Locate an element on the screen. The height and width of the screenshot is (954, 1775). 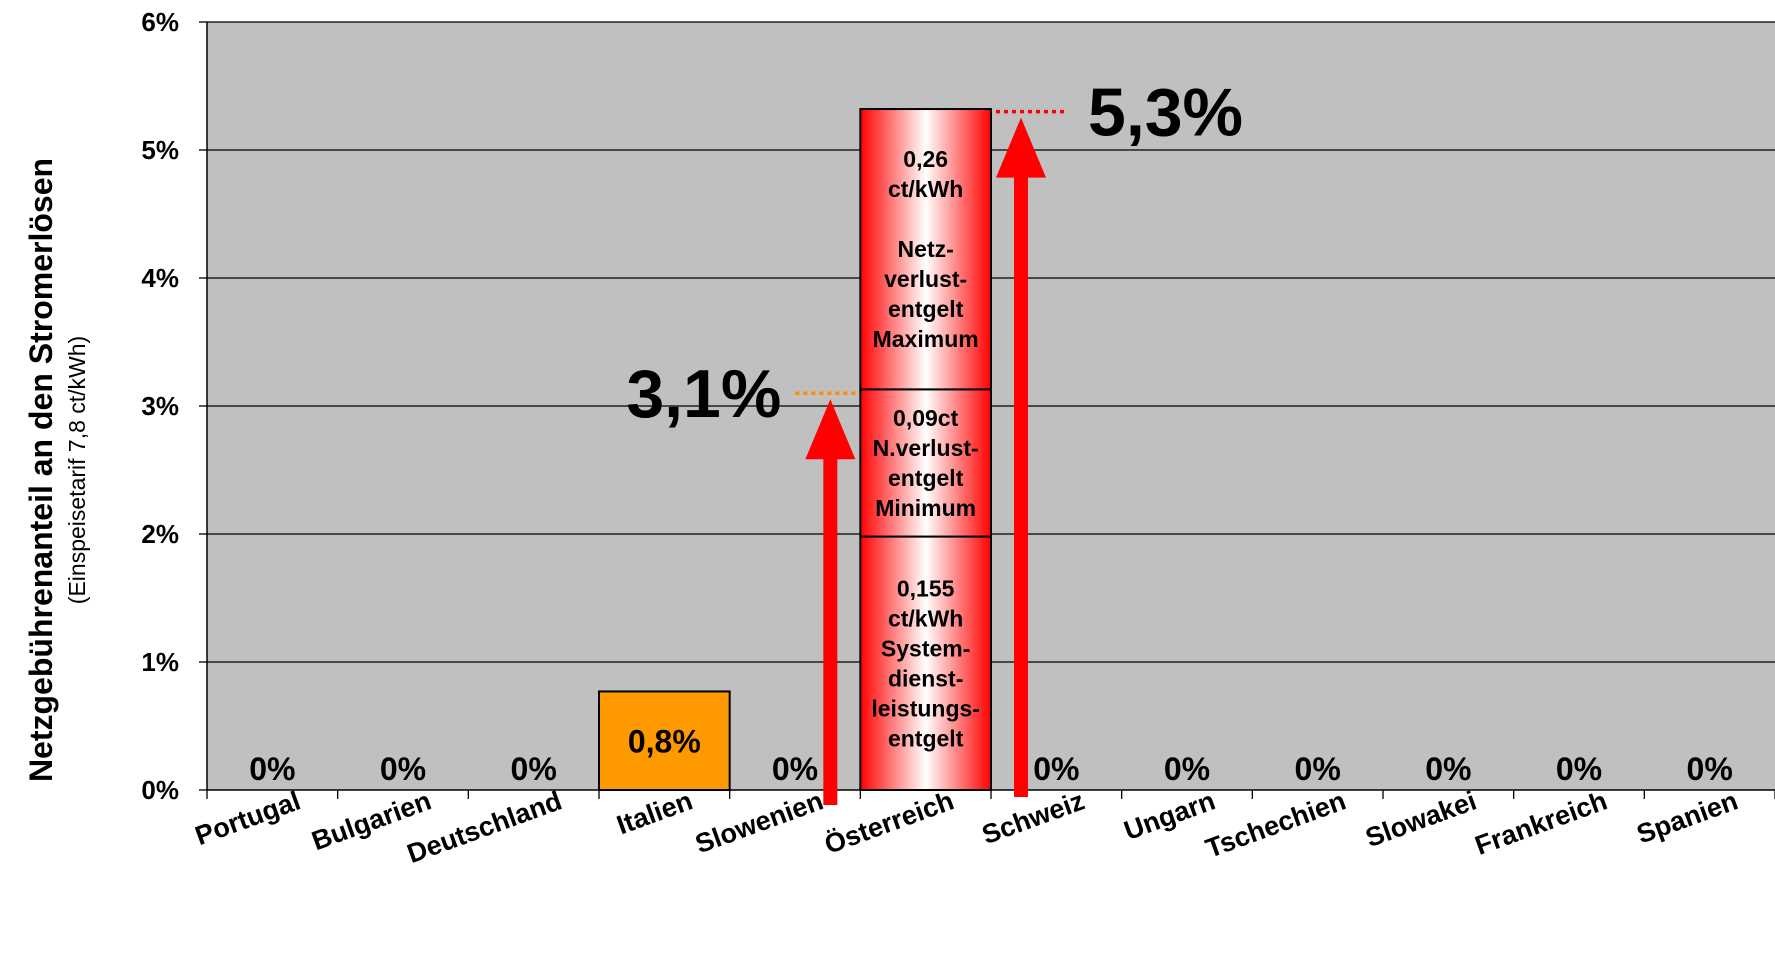
annotation-label: 5,3% is located at coordinates (1165, 113).